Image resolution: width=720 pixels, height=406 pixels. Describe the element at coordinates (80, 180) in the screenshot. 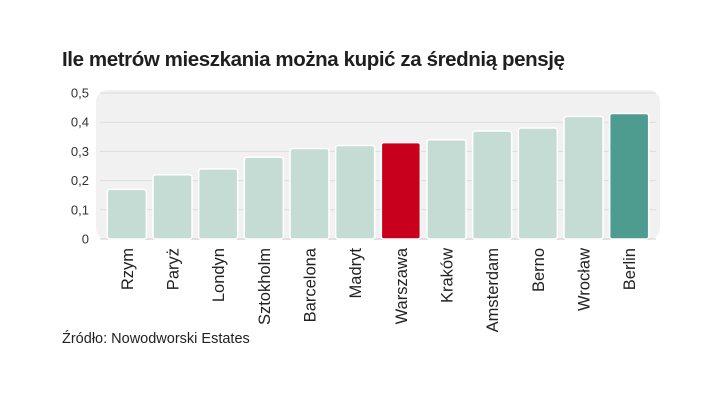

I see `y-tick-label: 0,2` at that location.